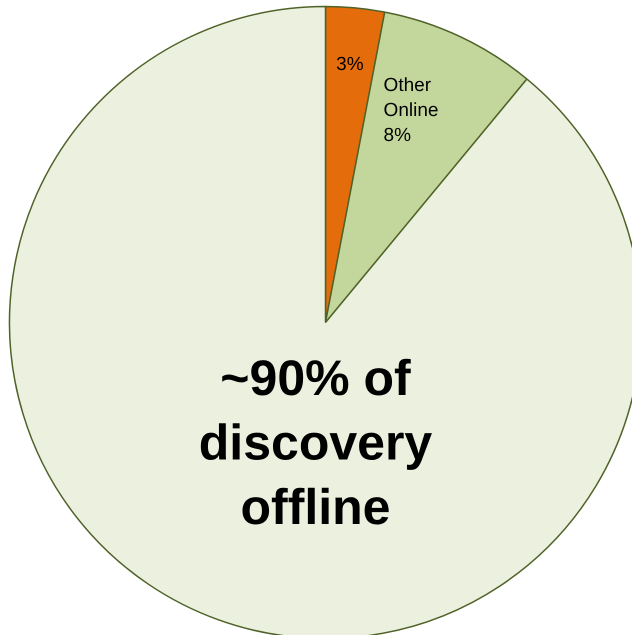 This screenshot has height=635, width=632. I want to click on slice-label: ~90% of discovery offline, so click(315, 442).